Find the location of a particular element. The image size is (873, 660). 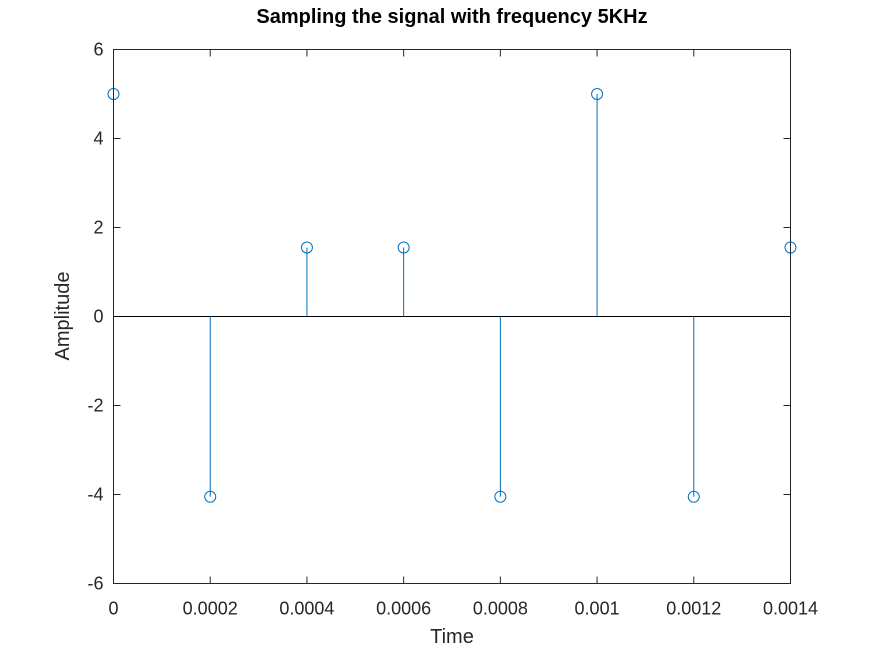

y-tick-label: 0 is located at coordinates (98, 317).